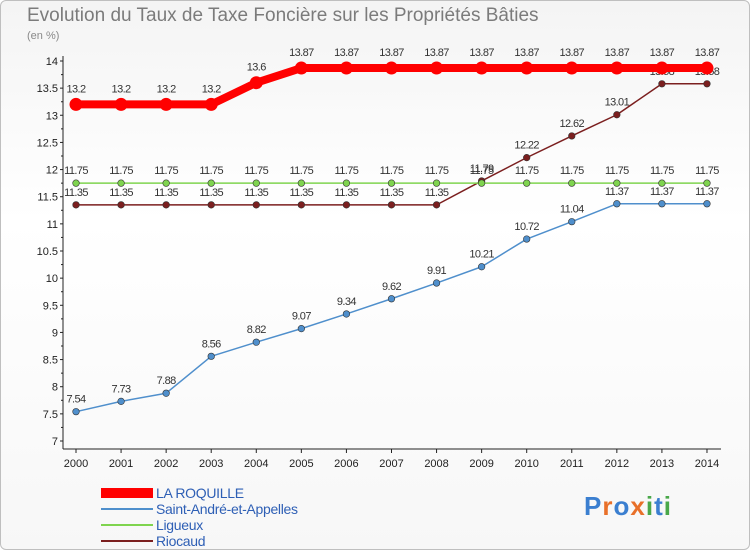 This screenshot has height=550, width=750. I want to click on logo-letter: t, so click(659, 506).